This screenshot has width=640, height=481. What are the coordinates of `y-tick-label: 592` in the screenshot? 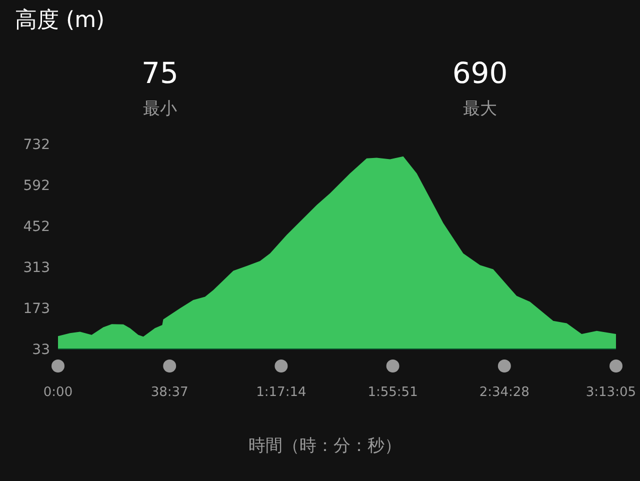 It's located at (36, 186).